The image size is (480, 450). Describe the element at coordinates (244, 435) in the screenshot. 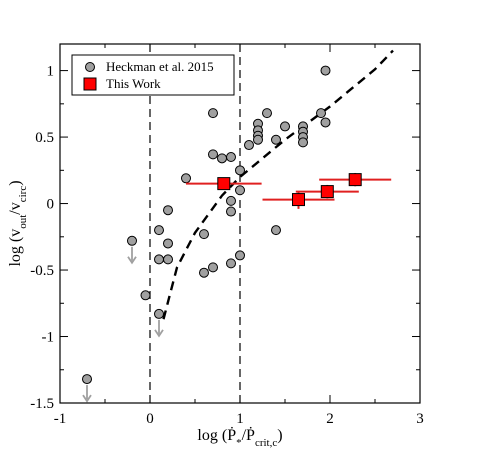

I see `axis-title-part: /` at that location.